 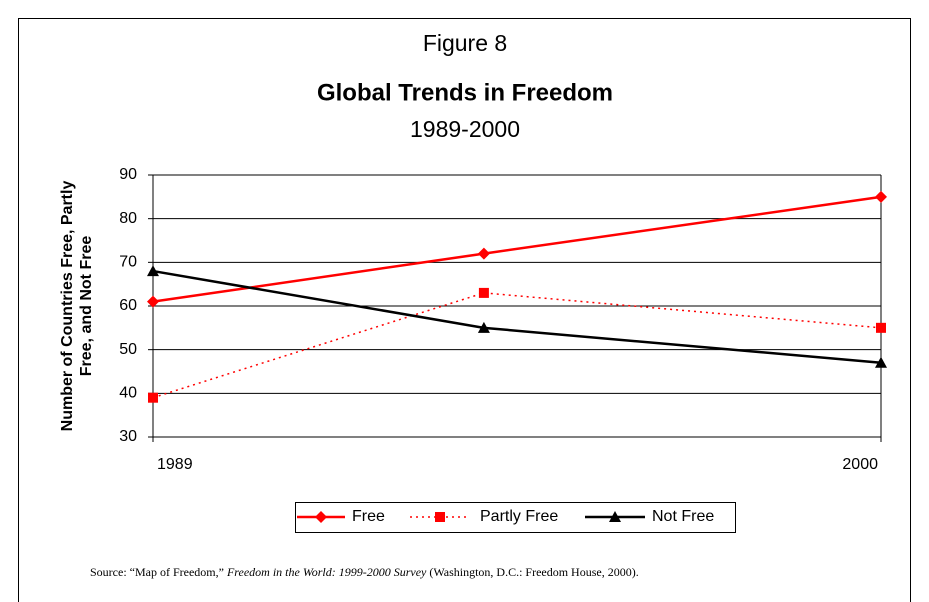 I want to click on chart-subtitle: 1989-2000, so click(x=465, y=129).